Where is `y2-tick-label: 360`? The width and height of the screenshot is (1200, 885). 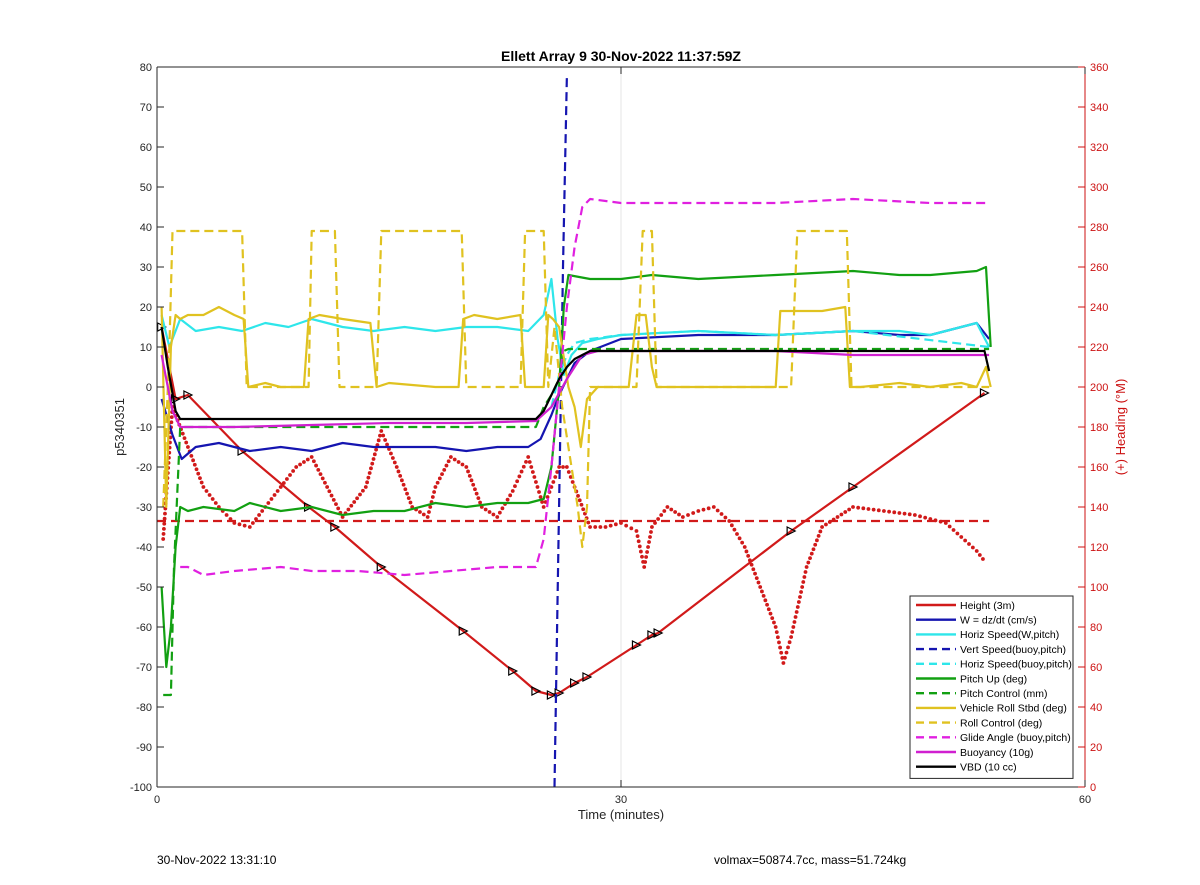
y2-tick-label: 360 is located at coordinates (1099, 68).